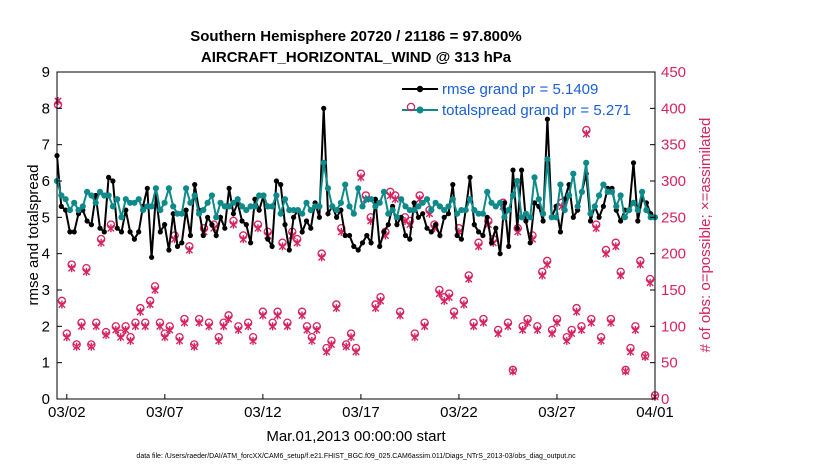 This screenshot has height=470, width=830. Describe the element at coordinates (356, 436) in the screenshot. I see `x-axis-label: Mar.01,2013 00:00:00 start` at that location.